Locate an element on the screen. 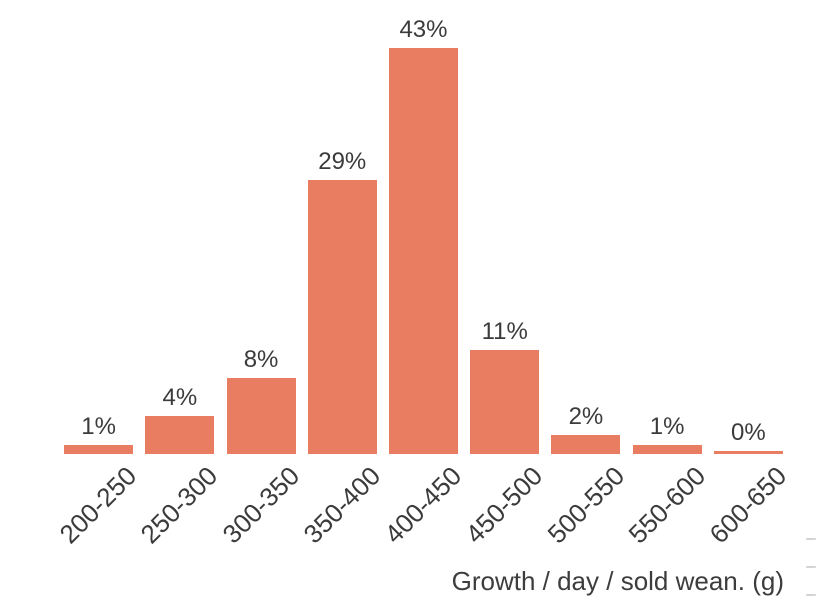 Image resolution: width=820 pixels, height=616 pixels. x-tick-label: 500-550 is located at coordinates (585, 505).